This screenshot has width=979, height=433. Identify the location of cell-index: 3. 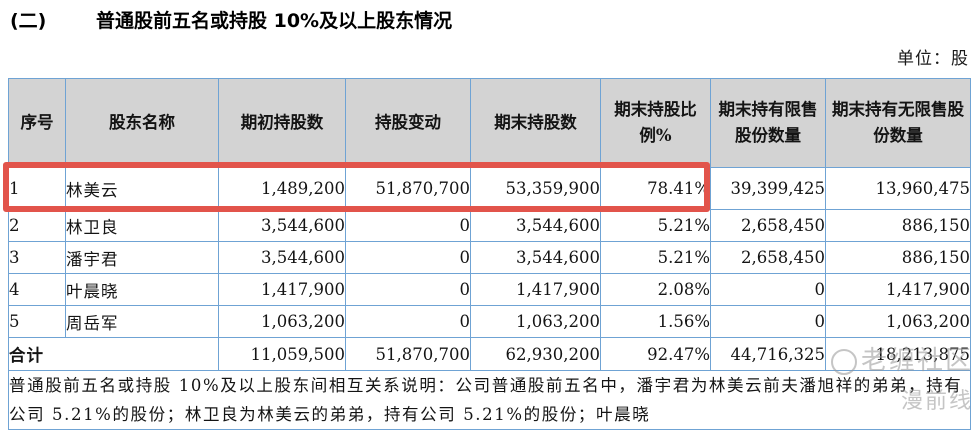
(37, 257).